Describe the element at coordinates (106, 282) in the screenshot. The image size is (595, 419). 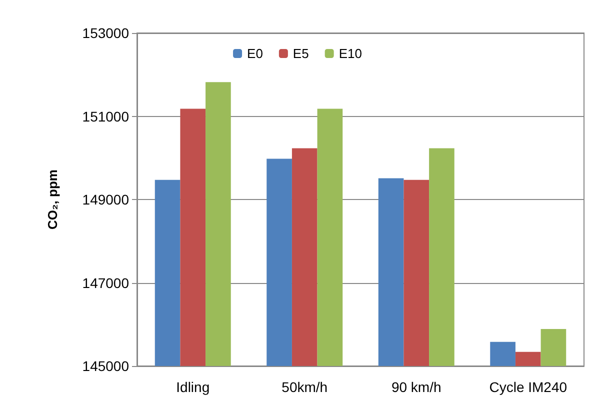
I see `y-tick-label: 147000` at that location.